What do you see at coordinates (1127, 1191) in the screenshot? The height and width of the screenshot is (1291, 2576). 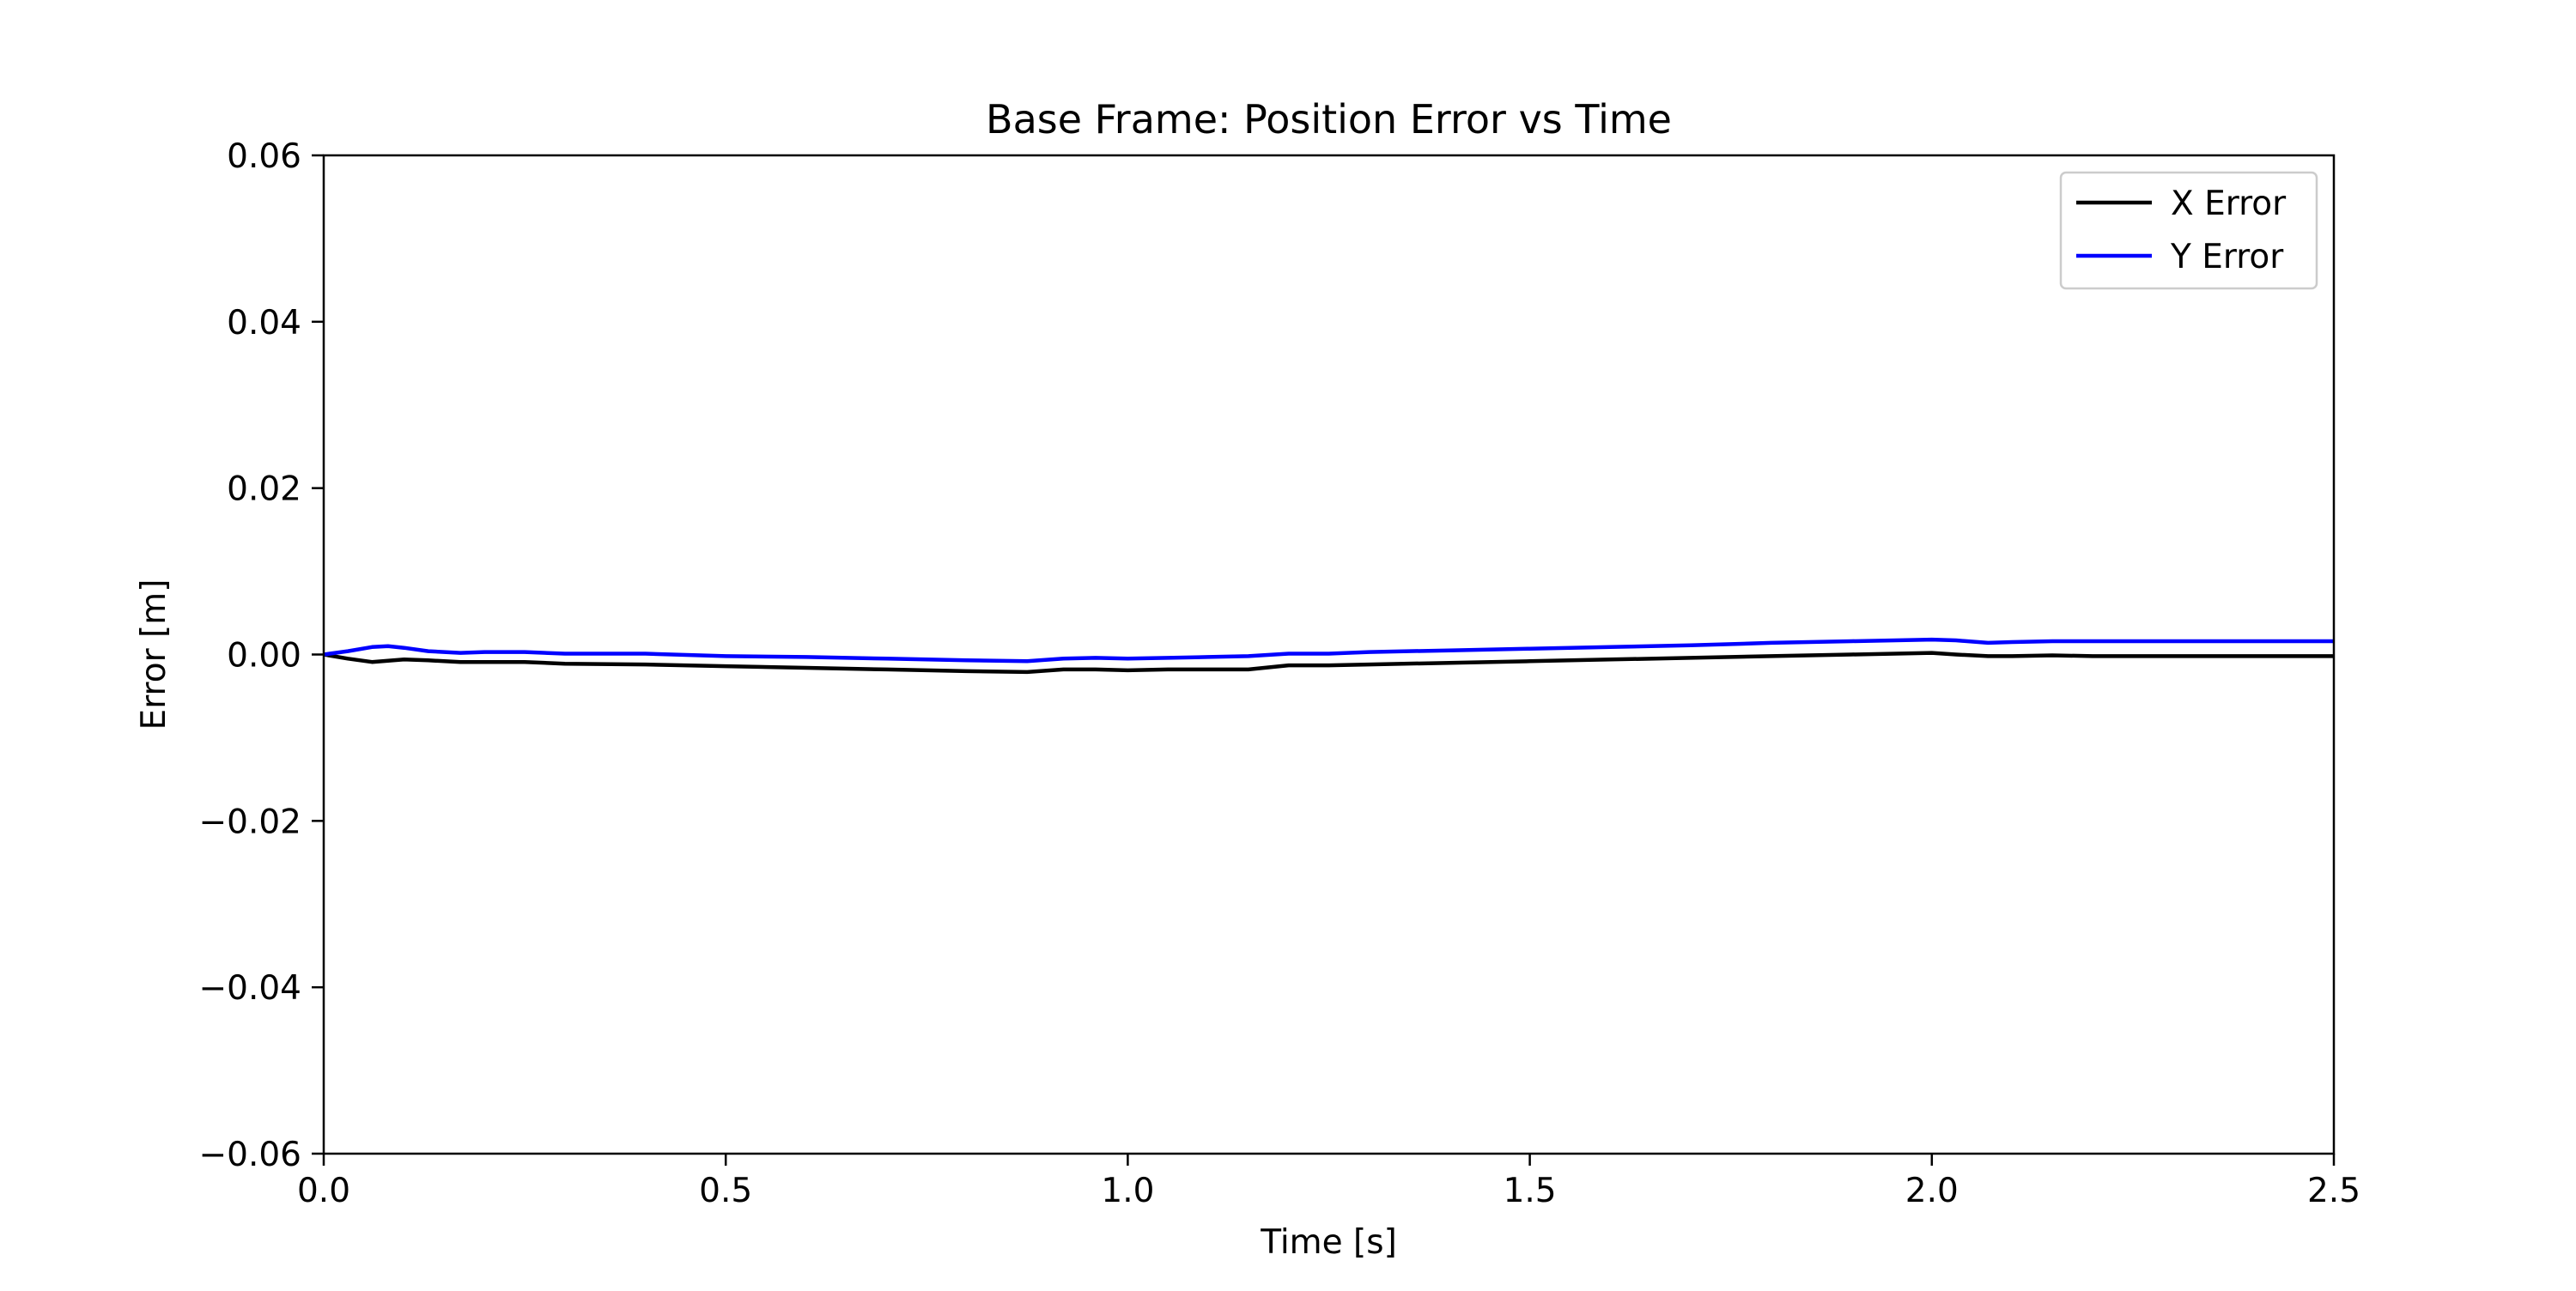 I see `x-tick-label: 1.0` at bounding box center [1127, 1191].